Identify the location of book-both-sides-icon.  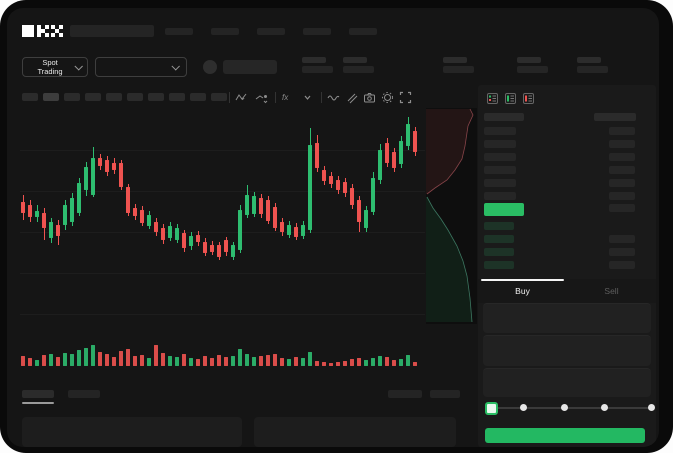
(492, 97).